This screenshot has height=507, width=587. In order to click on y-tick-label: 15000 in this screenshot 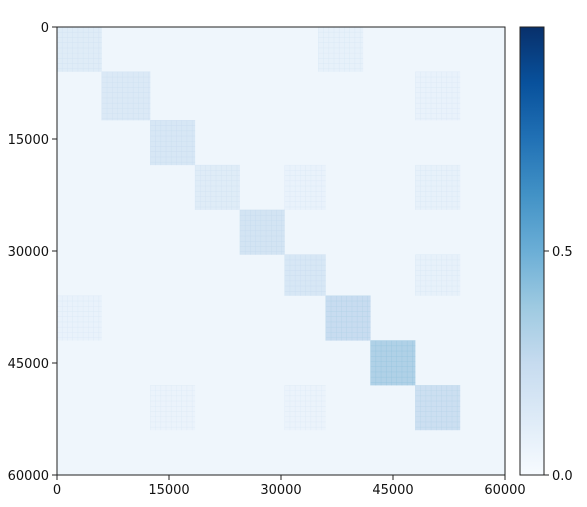, I will do `click(28, 140)`.